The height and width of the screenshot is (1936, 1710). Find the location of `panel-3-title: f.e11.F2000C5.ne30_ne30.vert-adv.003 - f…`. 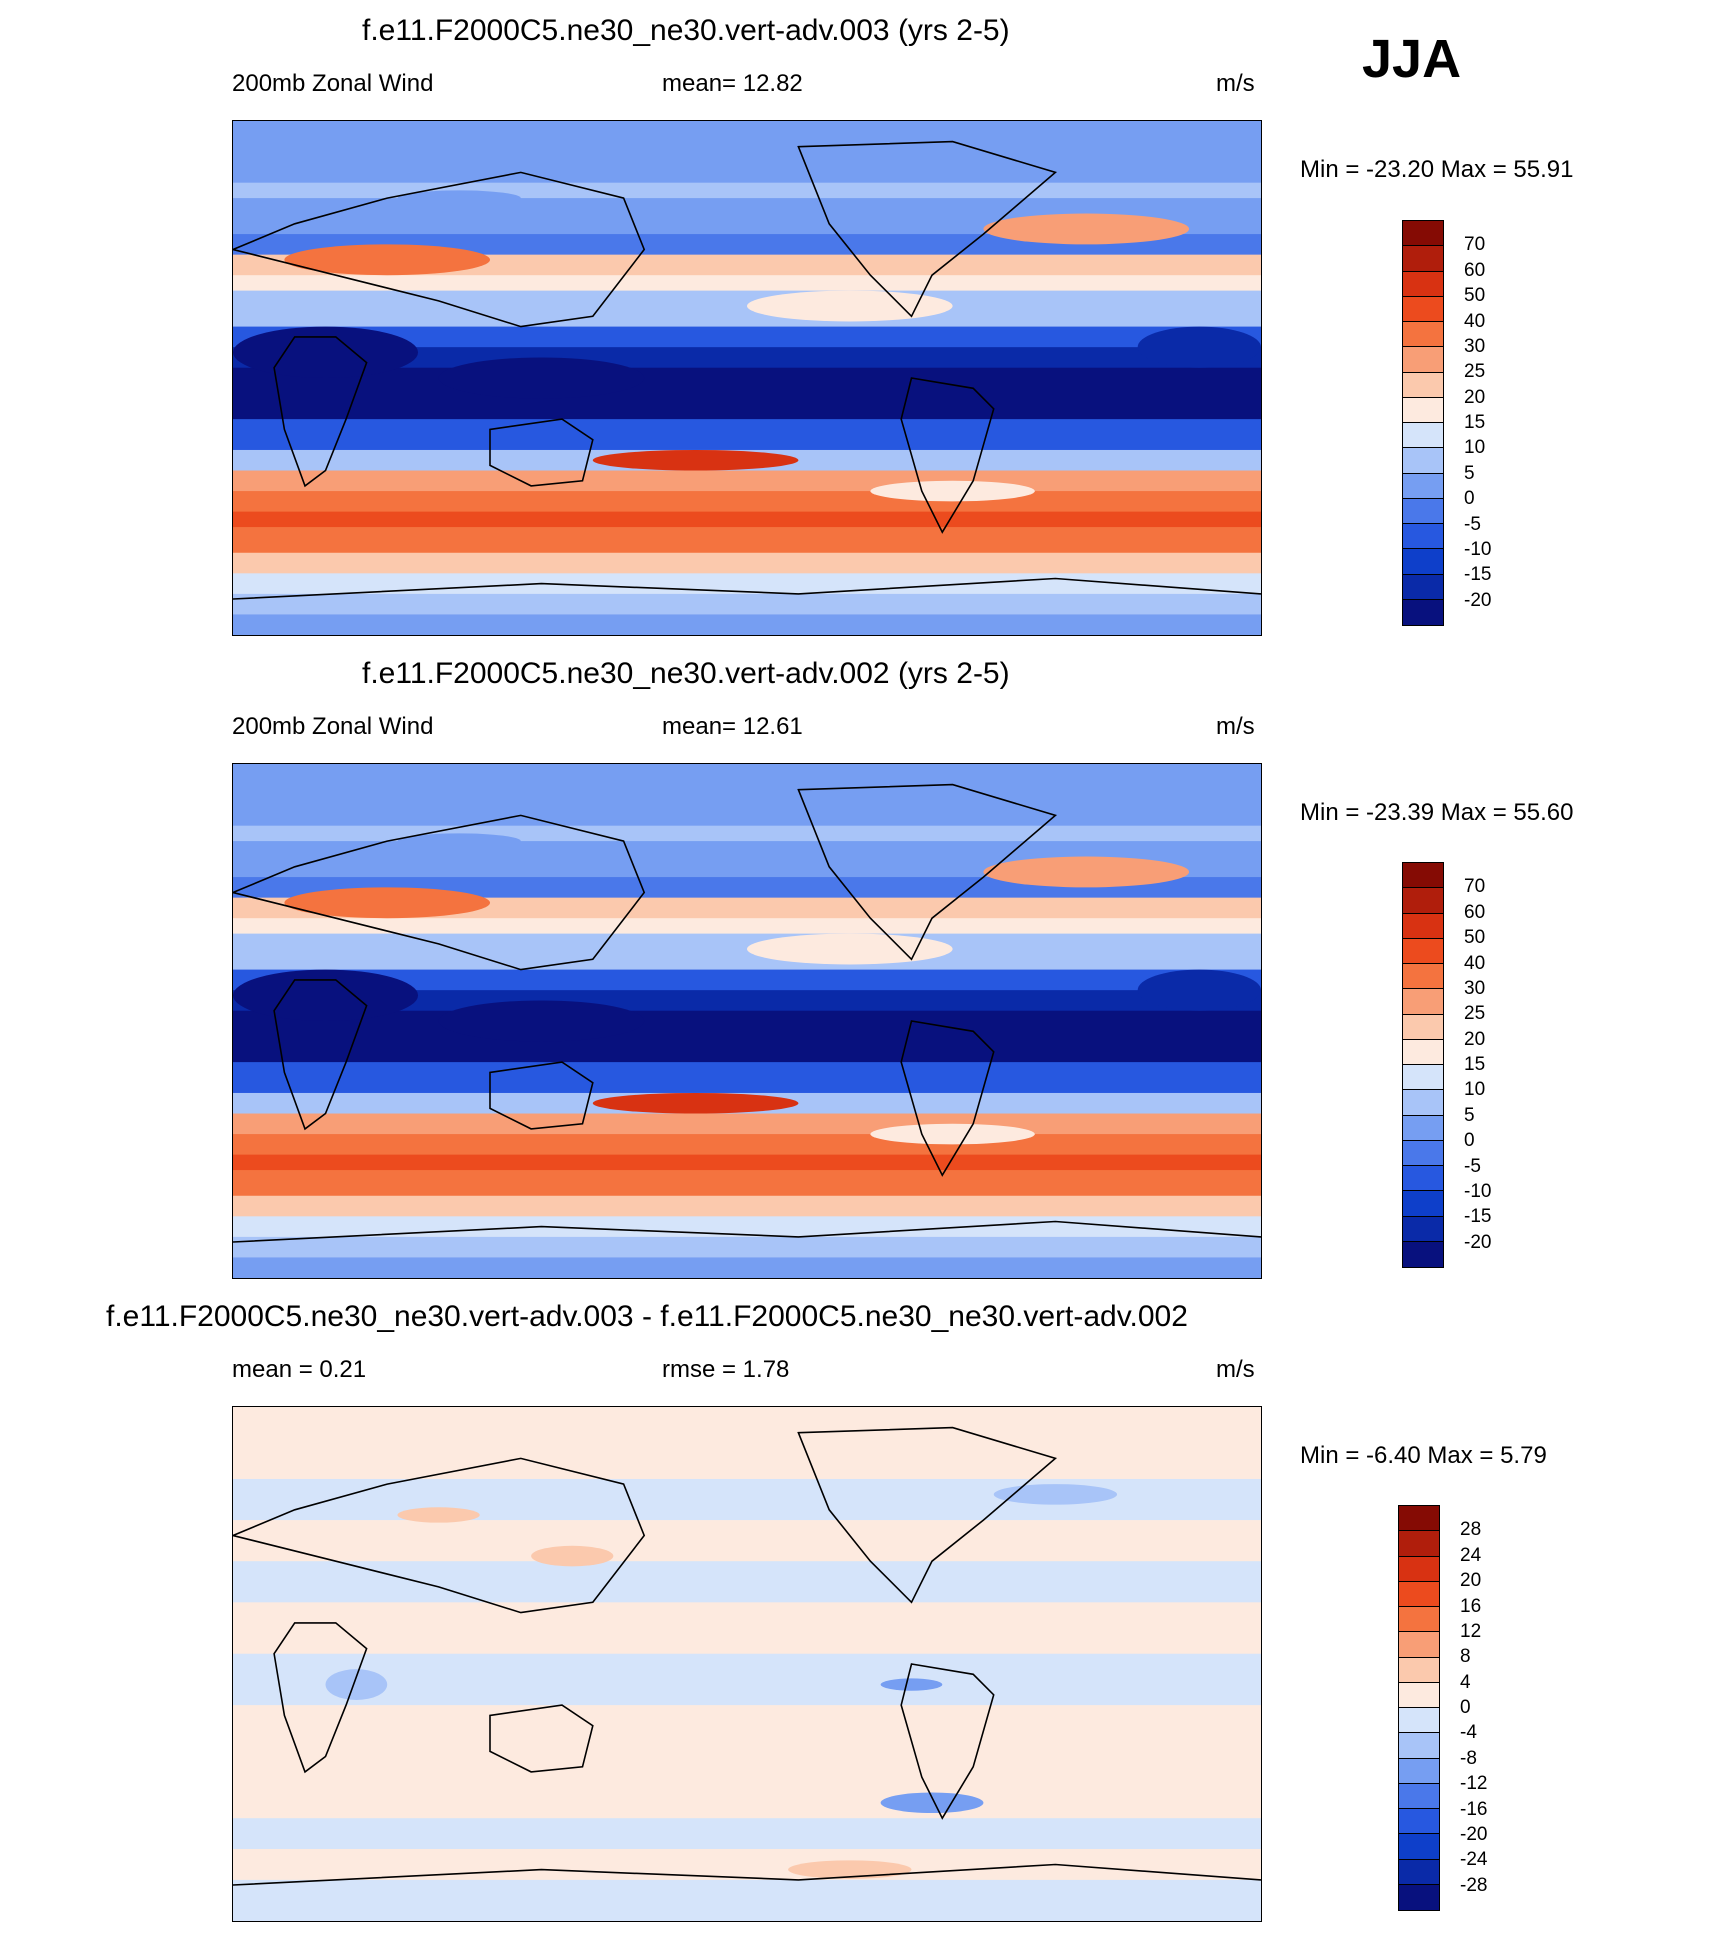

panel-3-title: f.e11.F2000C5.ne30_ne30.vert-adv.003 - f… is located at coordinates (647, 1316).